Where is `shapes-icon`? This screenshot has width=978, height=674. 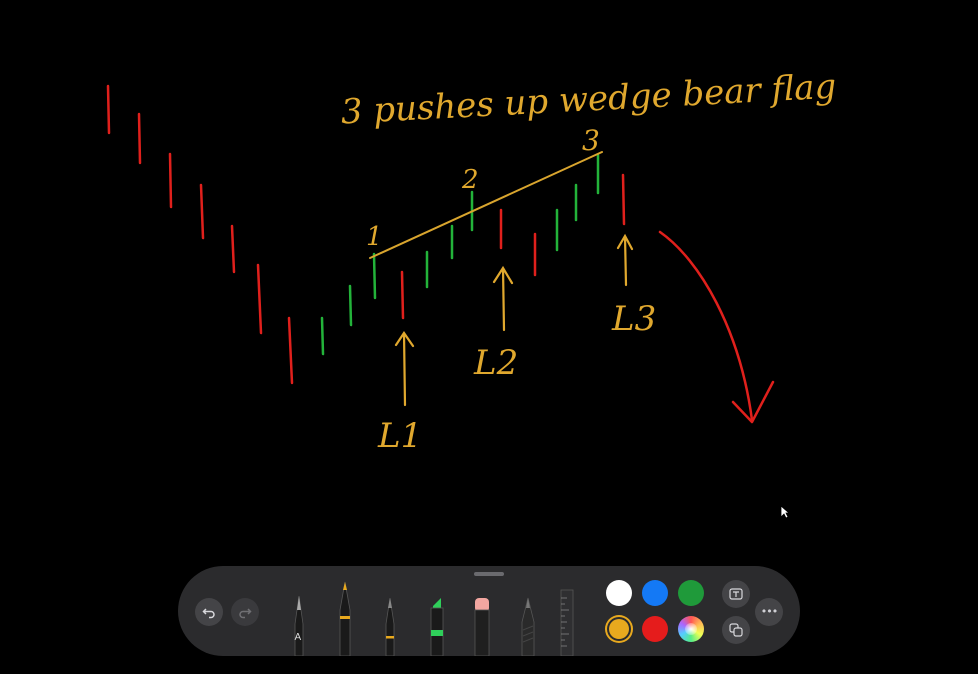 shapes-icon is located at coordinates (736, 630).